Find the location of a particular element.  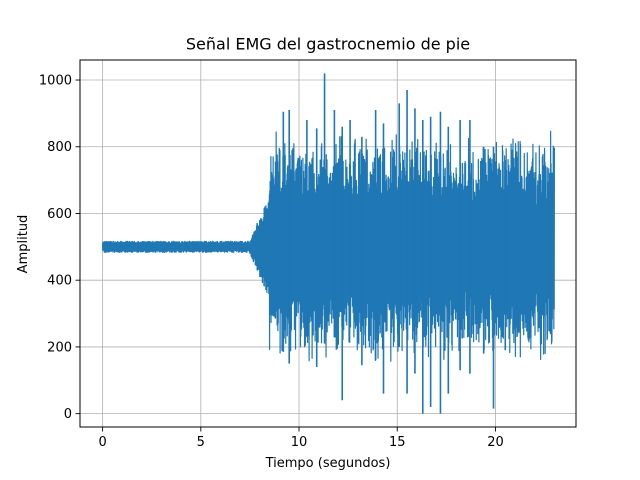

y-tick-label: 0 is located at coordinates (68, 414).